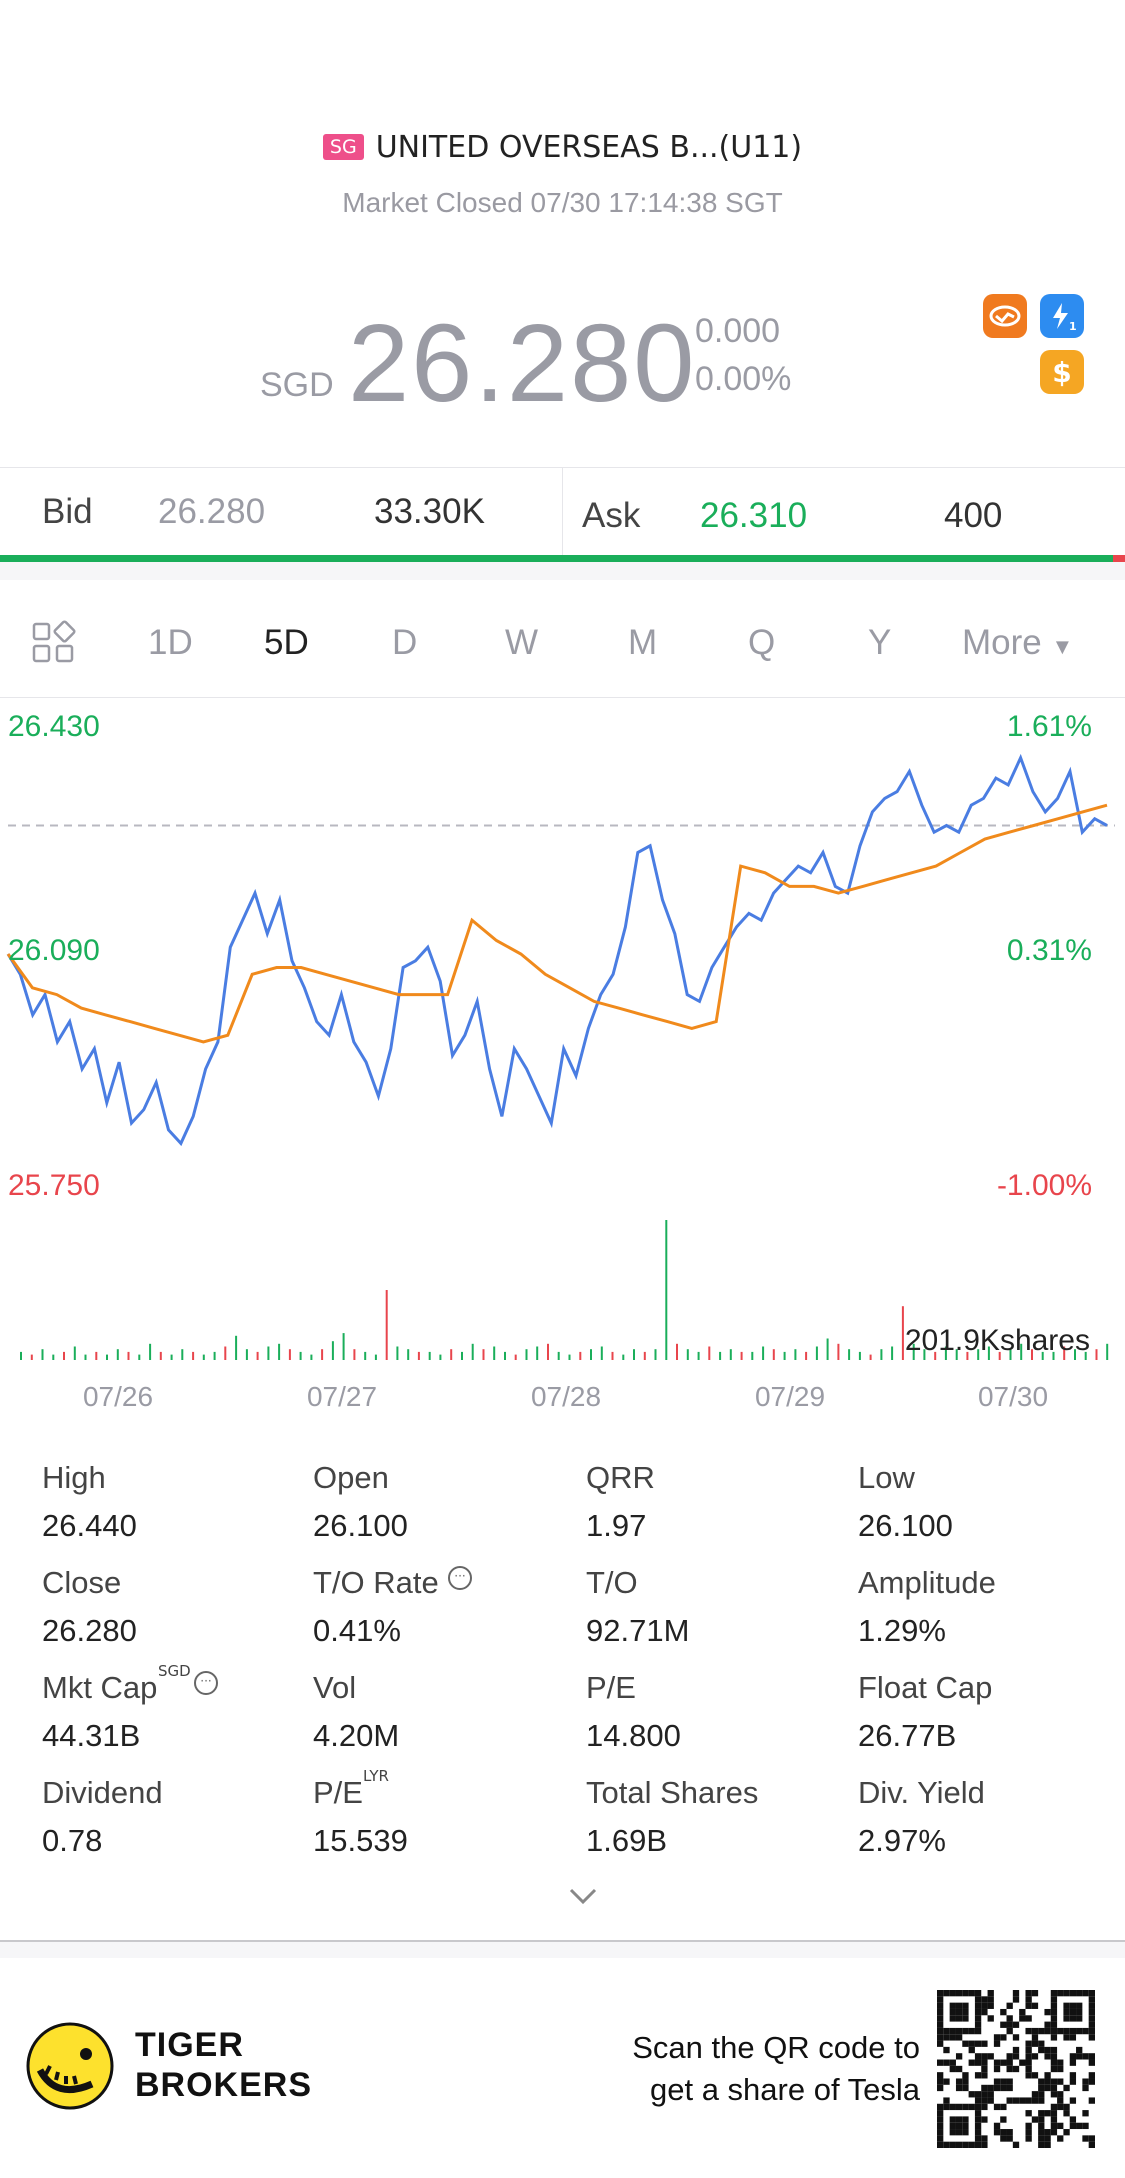 This screenshot has width=1125, height=2178. What do you see at coordinates (886, 1477) in the screenshot?
I see `stat-label: Low` at bounding box center [886, 1477].